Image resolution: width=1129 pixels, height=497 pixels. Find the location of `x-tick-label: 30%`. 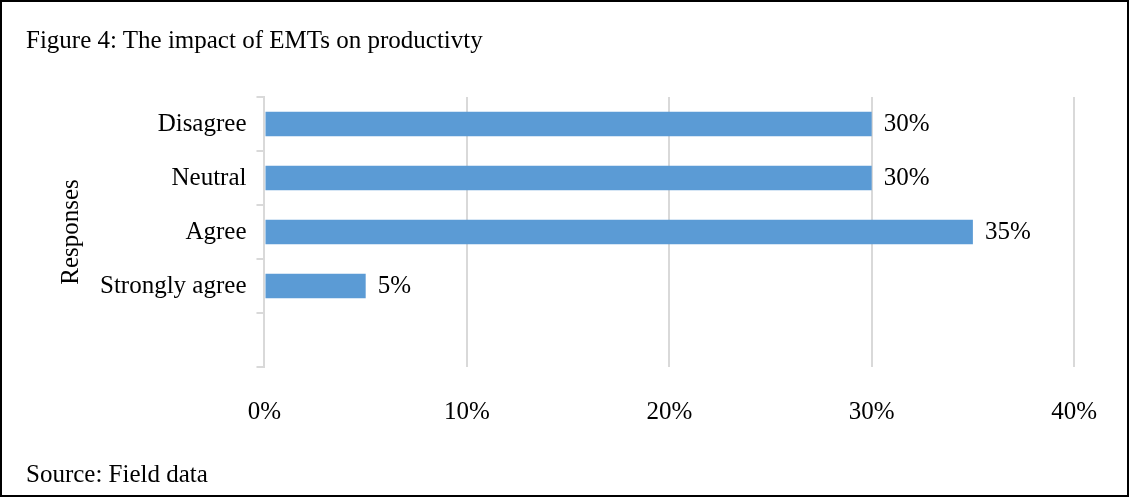

x-tick-label: 30% is located at coordinates (871, 410).